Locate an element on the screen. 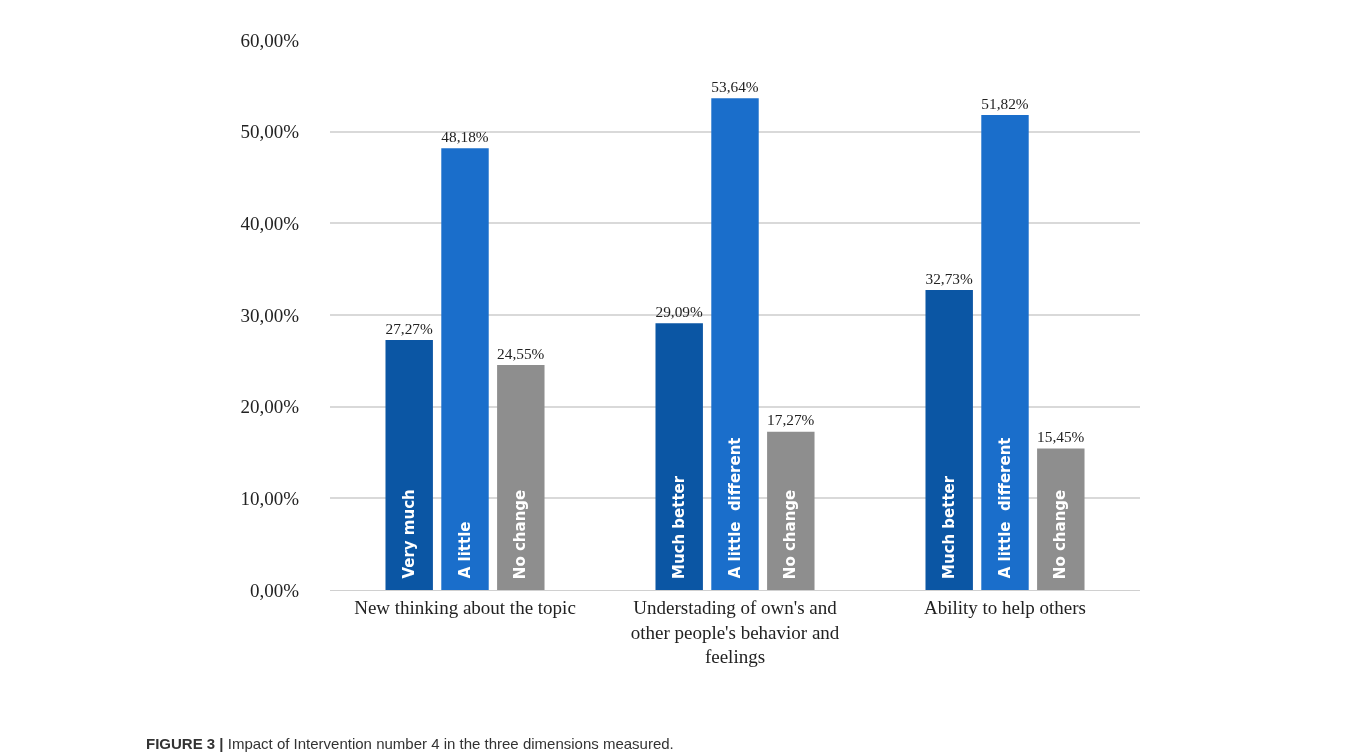 The image size is (1357, 754). y-tick-label: 40,00% is located at coordinates (270, 223).